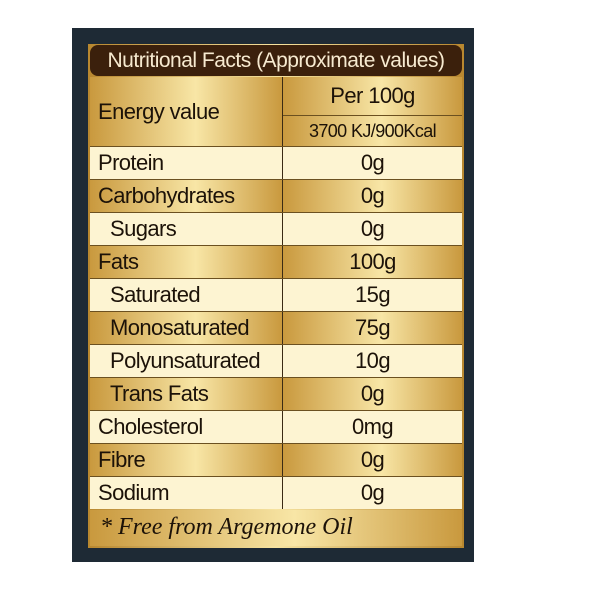  I want to click on nutrient-value: 10g, so click(372, 361).